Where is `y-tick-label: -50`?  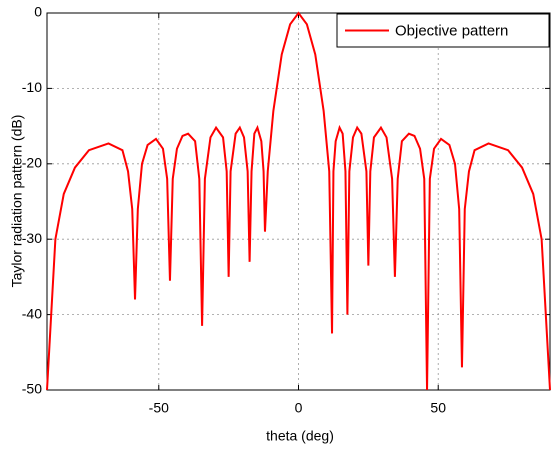 y-tick-label: -50 is located at coordinates (32, 389).